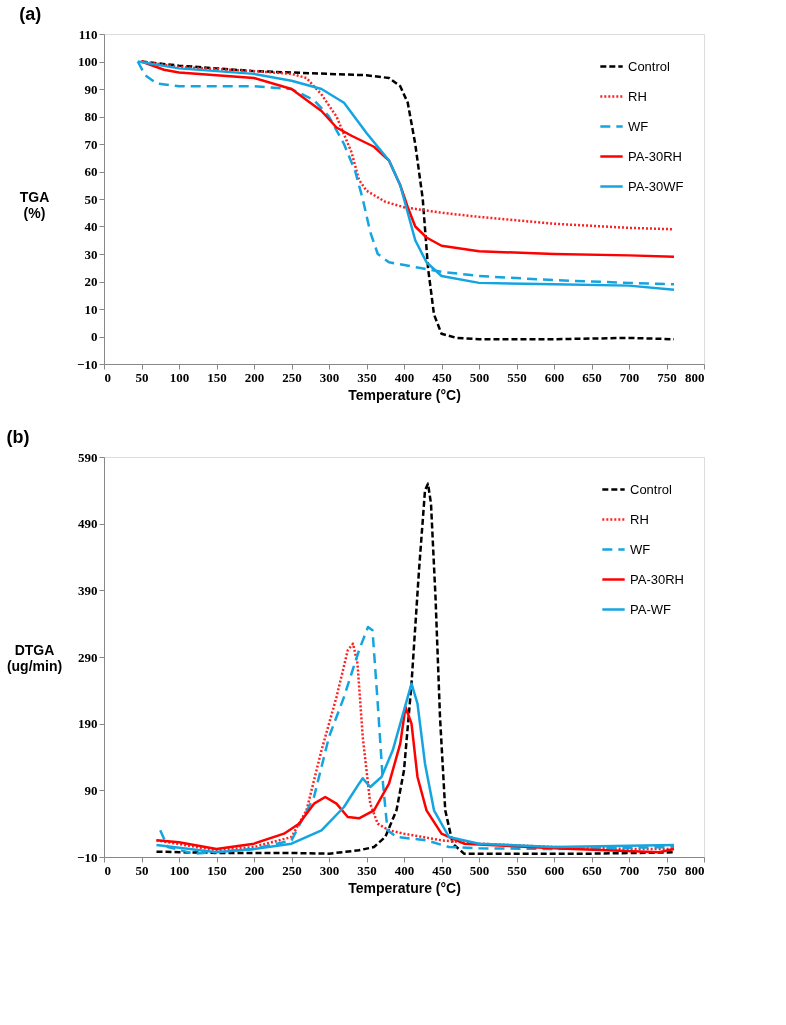 This screenshot has height=1025, width=786. Describe the element at coordinates (88, 457) in the screenshot. I see `y-tick-label: 590` at that location.